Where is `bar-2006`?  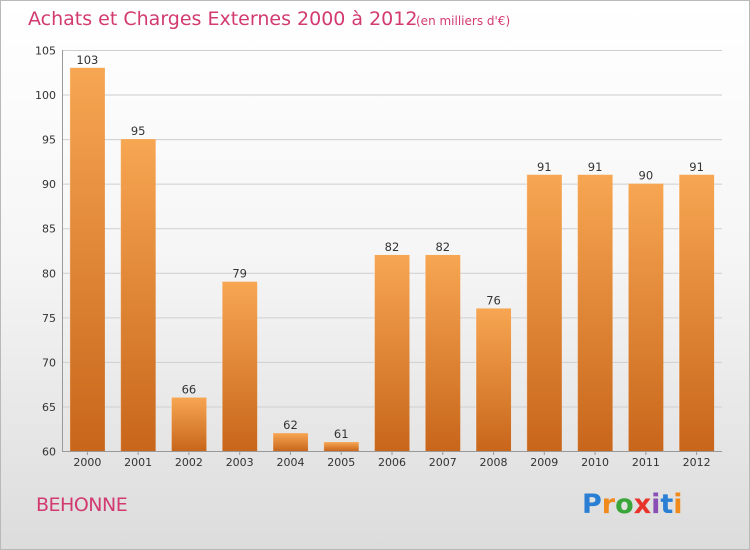 bar-2006 is located at coordinates (392, 352).